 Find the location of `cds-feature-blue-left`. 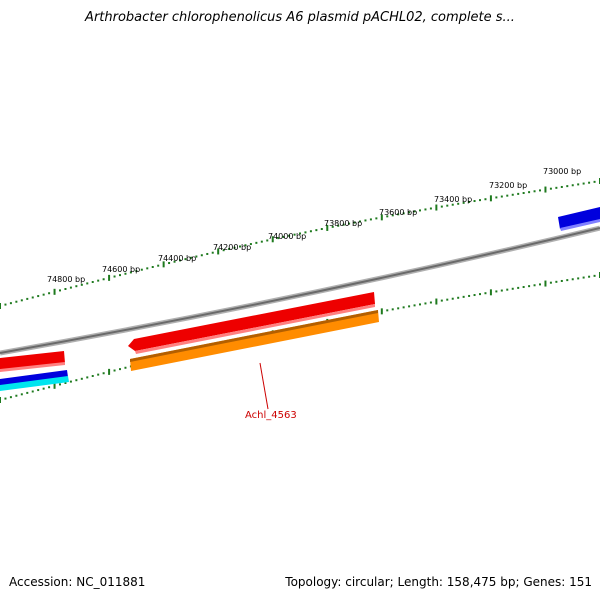

cds-feature-blue-left is located at coordinates (34, 378).